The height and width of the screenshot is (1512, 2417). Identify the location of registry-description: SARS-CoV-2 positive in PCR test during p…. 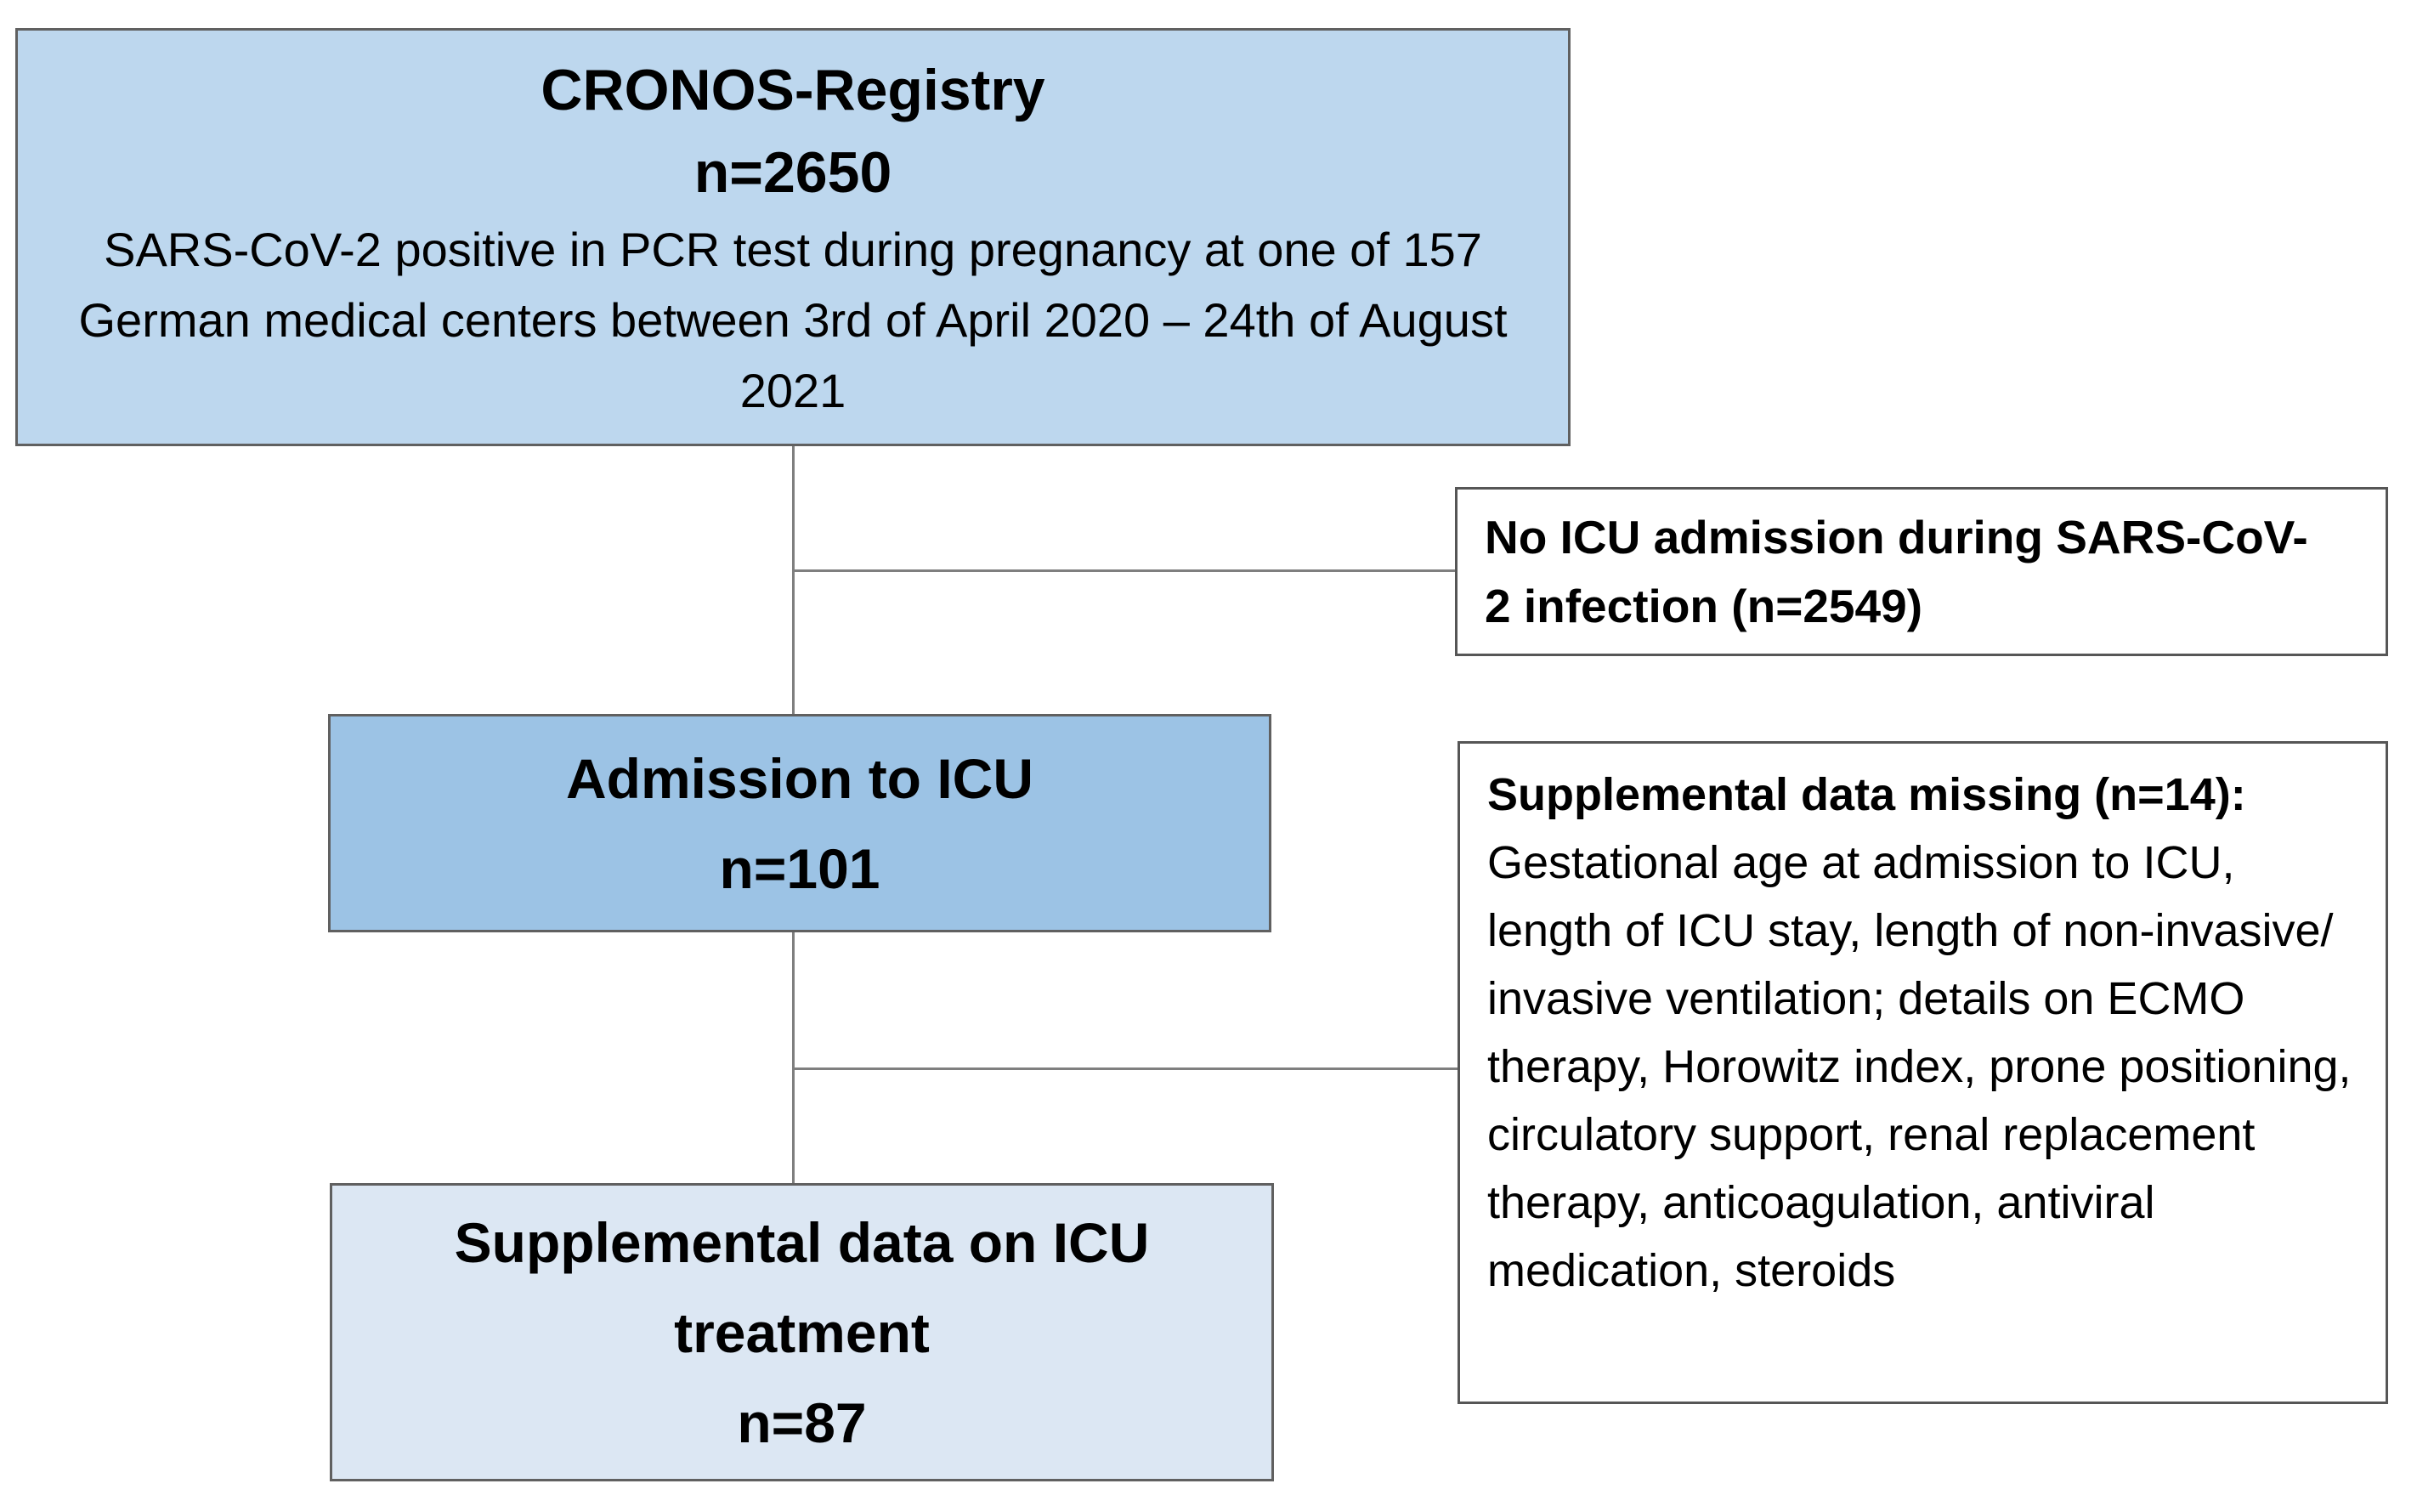
(793, 319).